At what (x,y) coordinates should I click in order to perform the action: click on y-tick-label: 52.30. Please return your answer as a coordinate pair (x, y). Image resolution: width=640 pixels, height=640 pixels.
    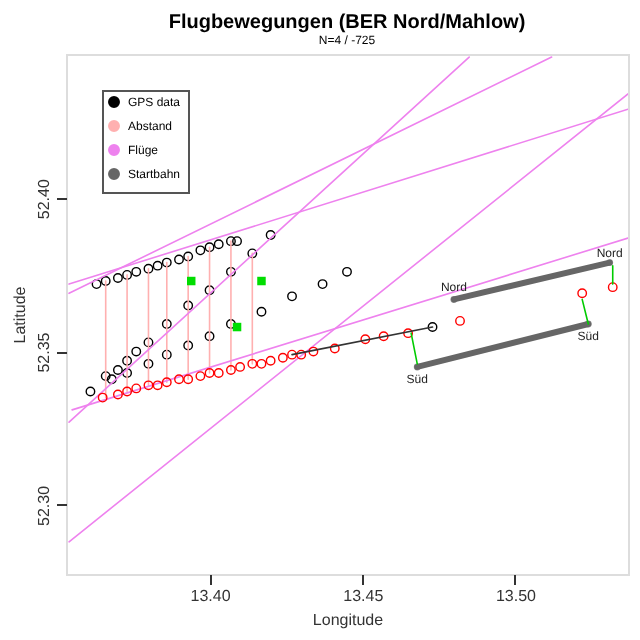
    Looking at the image, I should click on (44, 505).